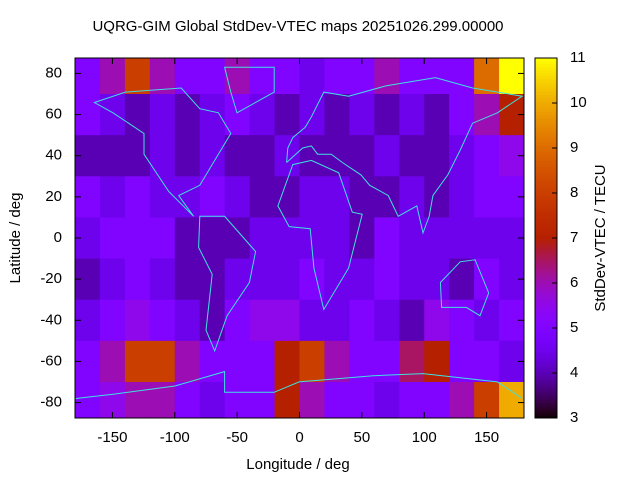 The width and height of the screenshot is (640, 485). I want to click on y-tick-label: 20, so click(53, 196).